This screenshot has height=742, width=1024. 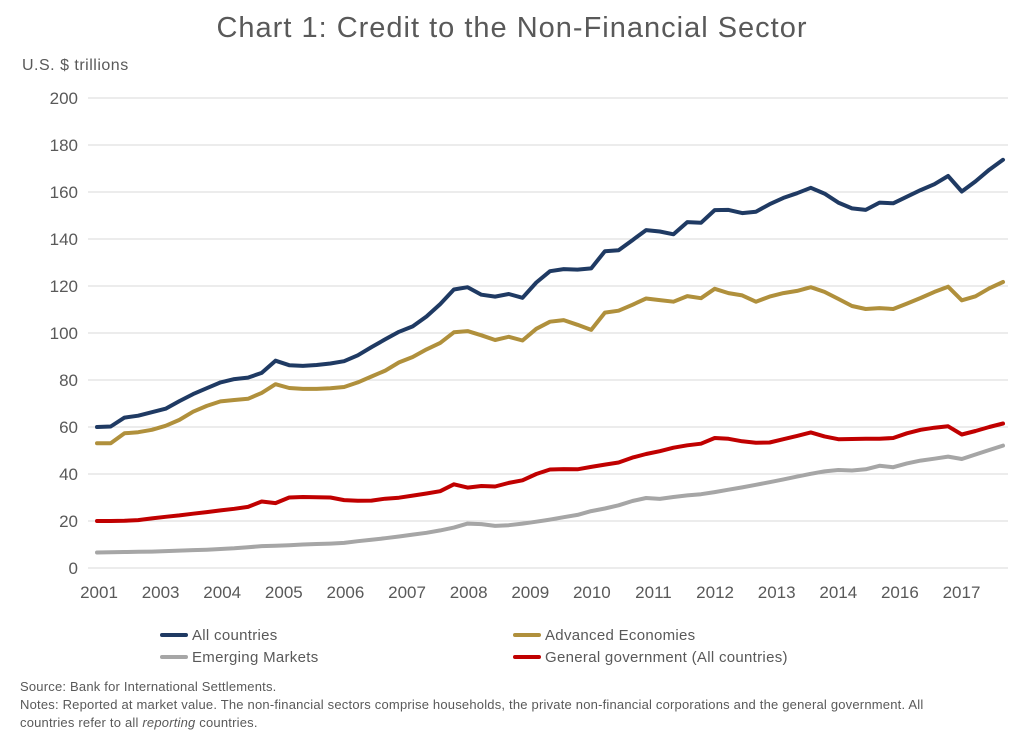 What do you see at coordinates (666, 657) in the screenshot?
I see `legend-label: General government (All countries)` at bounding box center [666, 657].